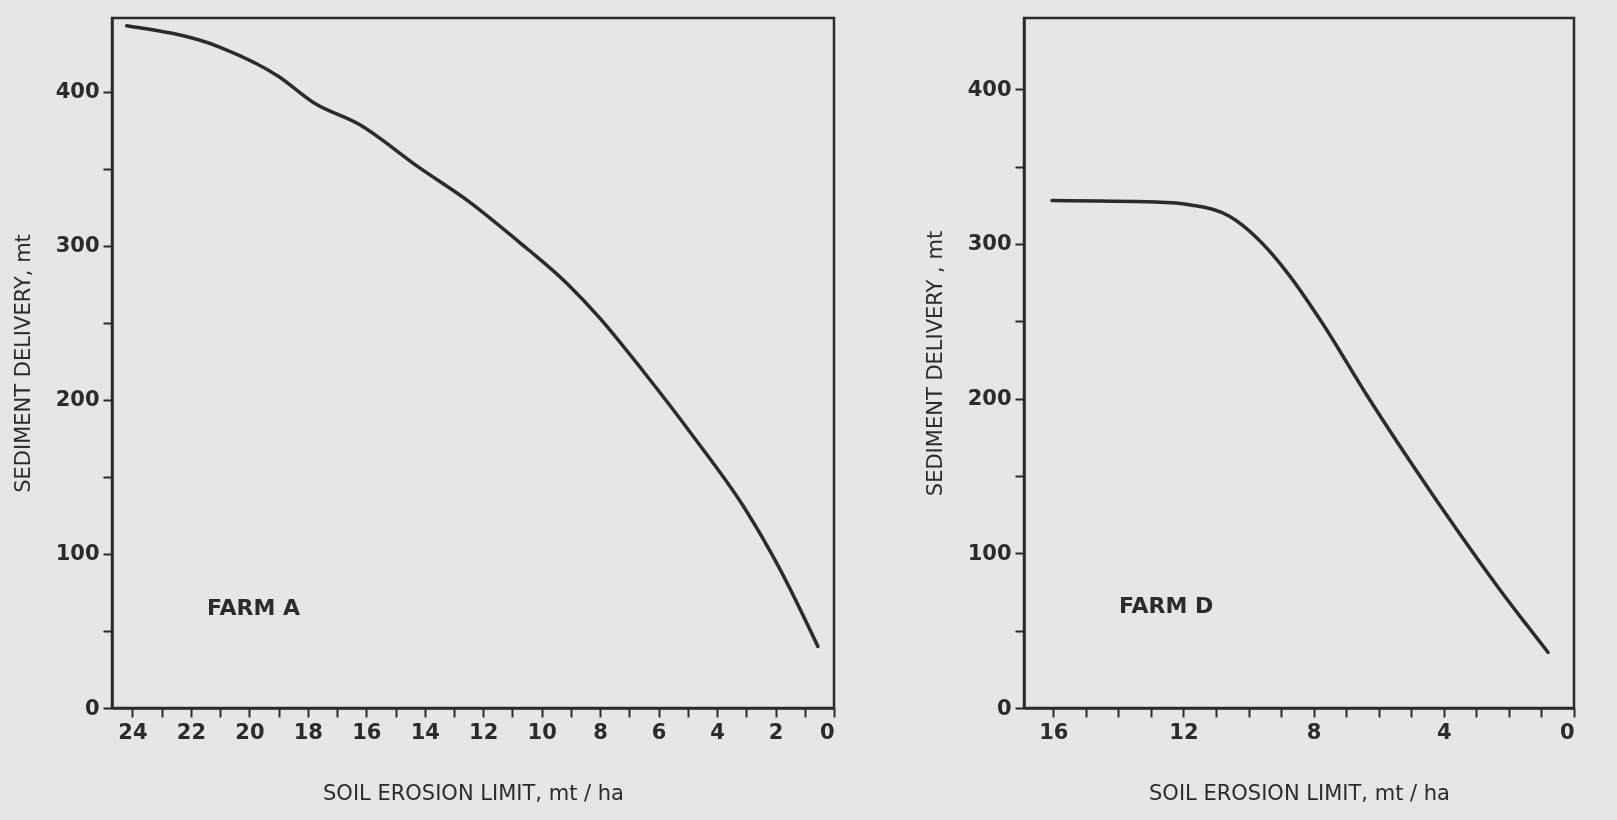 This screenshot has height=820, width=1617. Describe the element at coordinates (1166, 605) in the screenshot. I see `annotation: FARM D` at that location.